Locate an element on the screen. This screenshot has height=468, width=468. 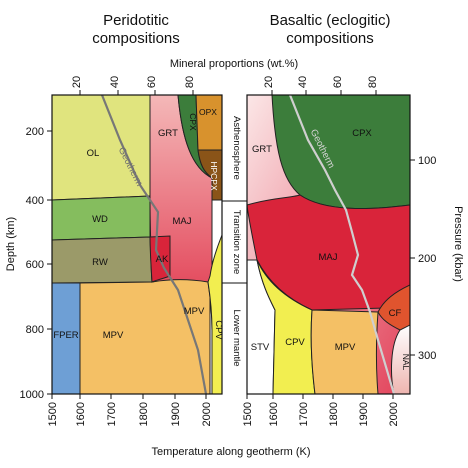
temp-tick-l-1800: 1800 is located at coordinates (144, 414).